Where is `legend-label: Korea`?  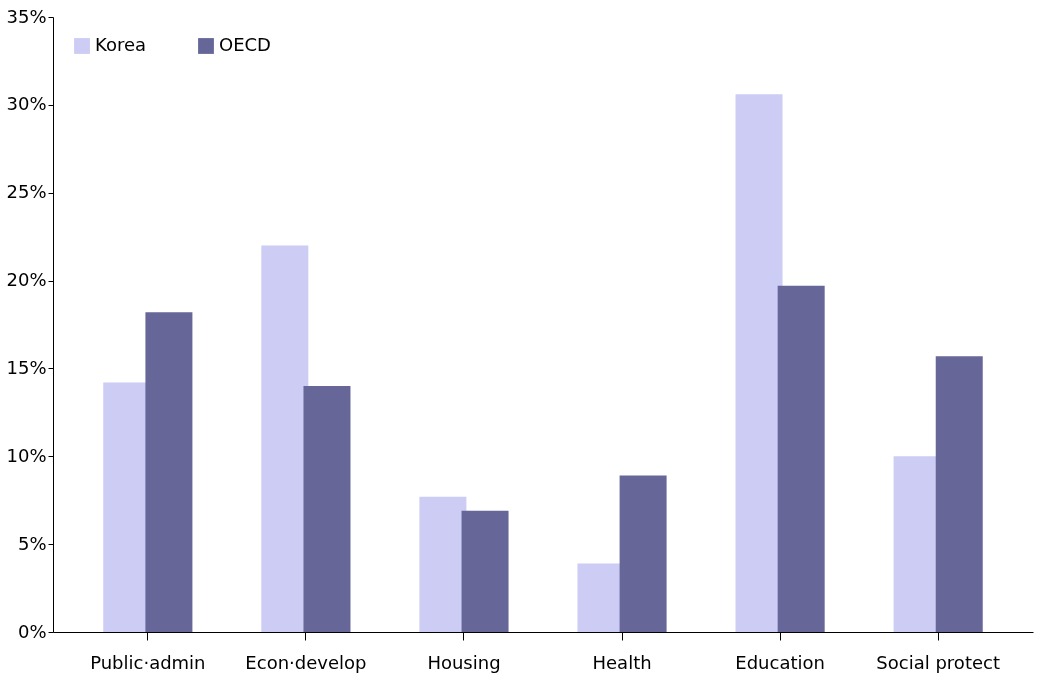 legend-label: Korea is located at coordinates (121, 44).